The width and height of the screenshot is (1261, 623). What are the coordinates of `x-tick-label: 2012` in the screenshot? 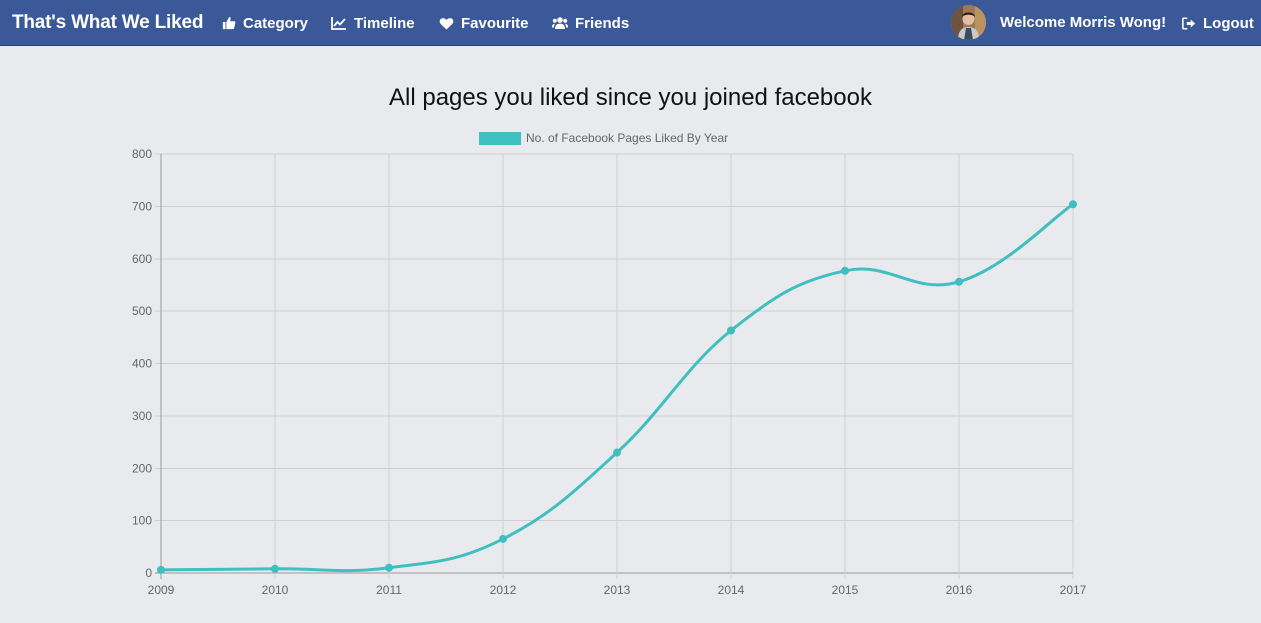 It's located at (503, 590).